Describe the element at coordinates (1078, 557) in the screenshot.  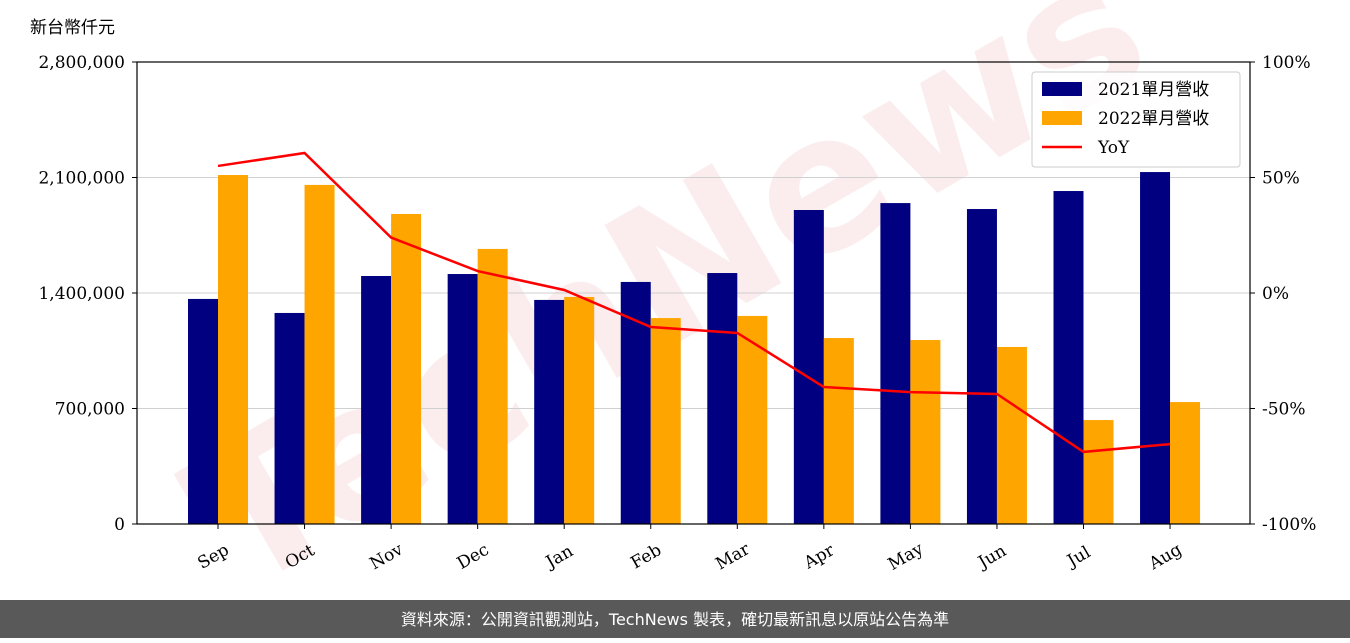
I see `x-tick-label: Jul` at that location.